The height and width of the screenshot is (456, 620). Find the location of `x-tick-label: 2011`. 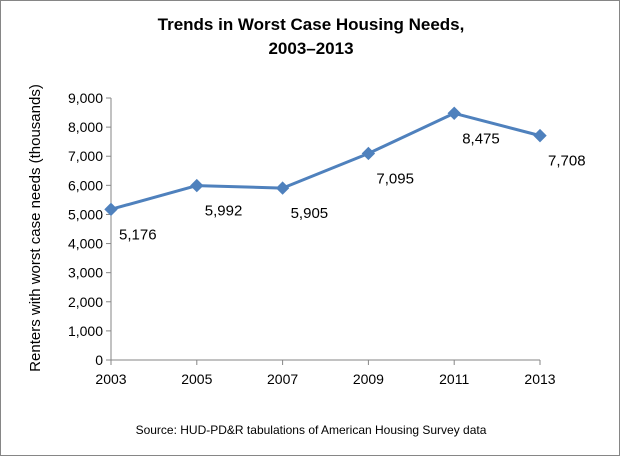

x-tick-label: 2011 is located at coordinates (454, 379).